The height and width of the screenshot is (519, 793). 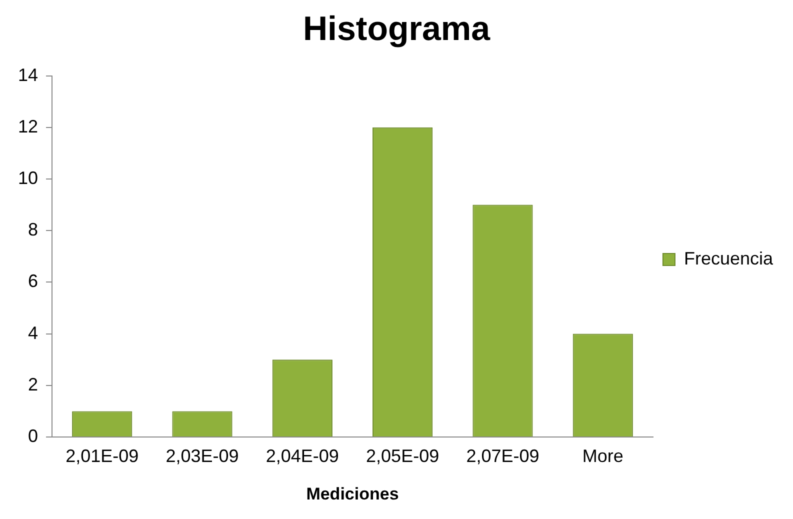 I want to click on x-tick-label: 2,01E-09, so click(x=102, y=456).